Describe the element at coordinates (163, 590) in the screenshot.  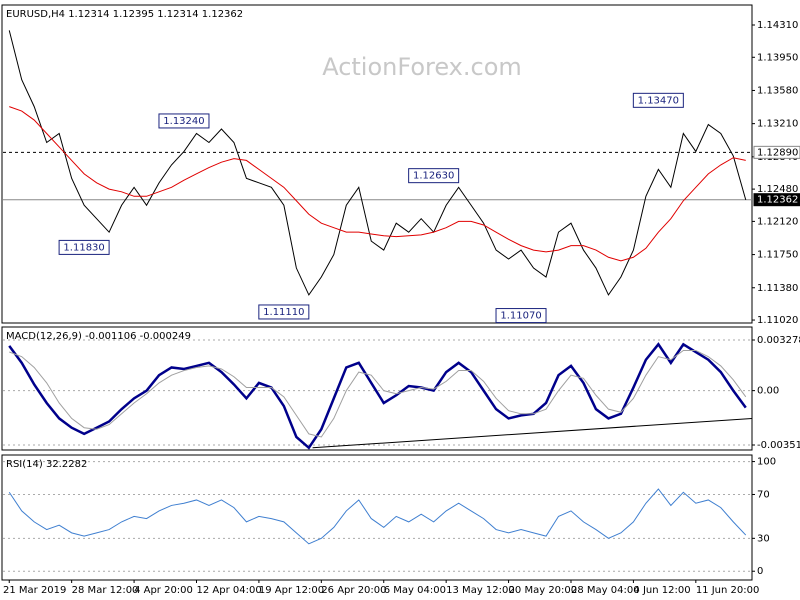
I see `x-tick-label: 4 Apr 20:00` at that location.